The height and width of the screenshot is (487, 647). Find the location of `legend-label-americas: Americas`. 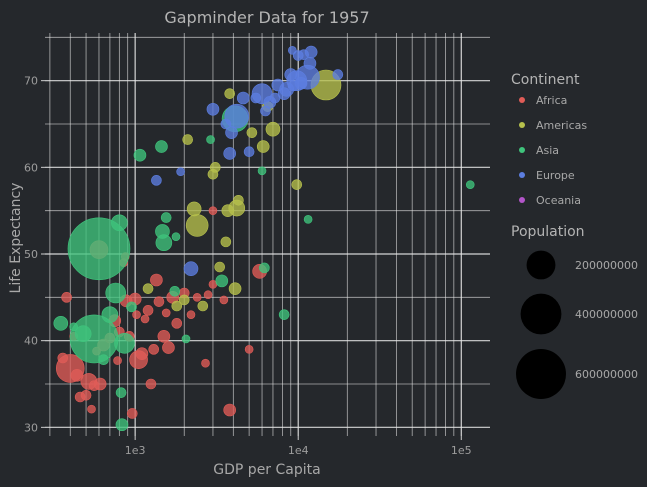

legend-label-americas: Americas is located at coordinates (561, 125).